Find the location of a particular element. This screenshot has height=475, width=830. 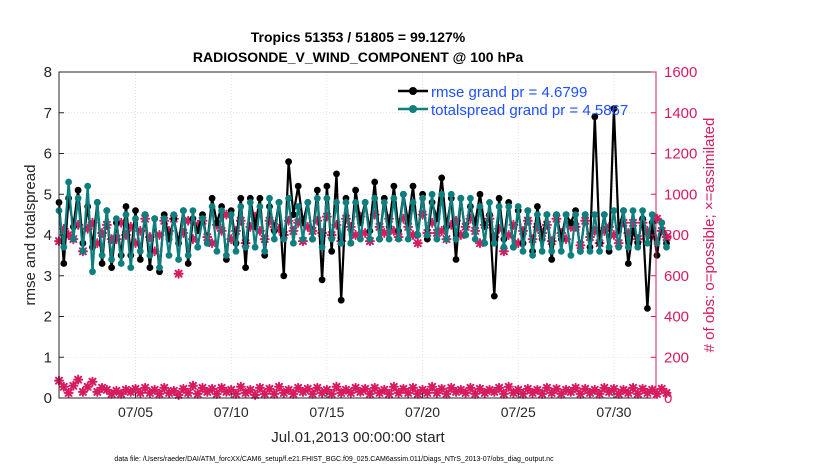

y-left-tick-label: 3 is located at coordinates (48, 276).